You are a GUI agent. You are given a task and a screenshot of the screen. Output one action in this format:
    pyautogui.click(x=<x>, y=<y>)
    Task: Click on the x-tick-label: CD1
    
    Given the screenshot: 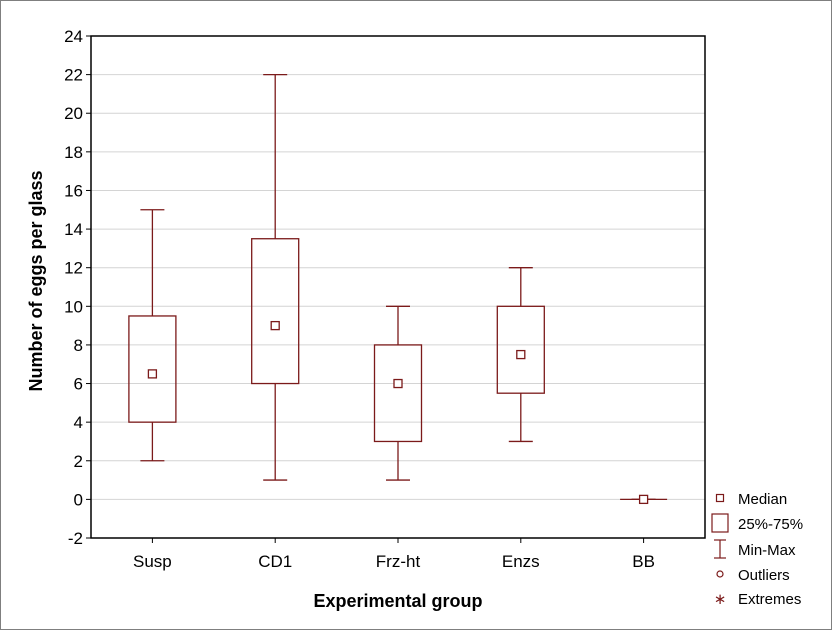 What is the action you would take?
    pyautogui.click(x=275, y=561)
    